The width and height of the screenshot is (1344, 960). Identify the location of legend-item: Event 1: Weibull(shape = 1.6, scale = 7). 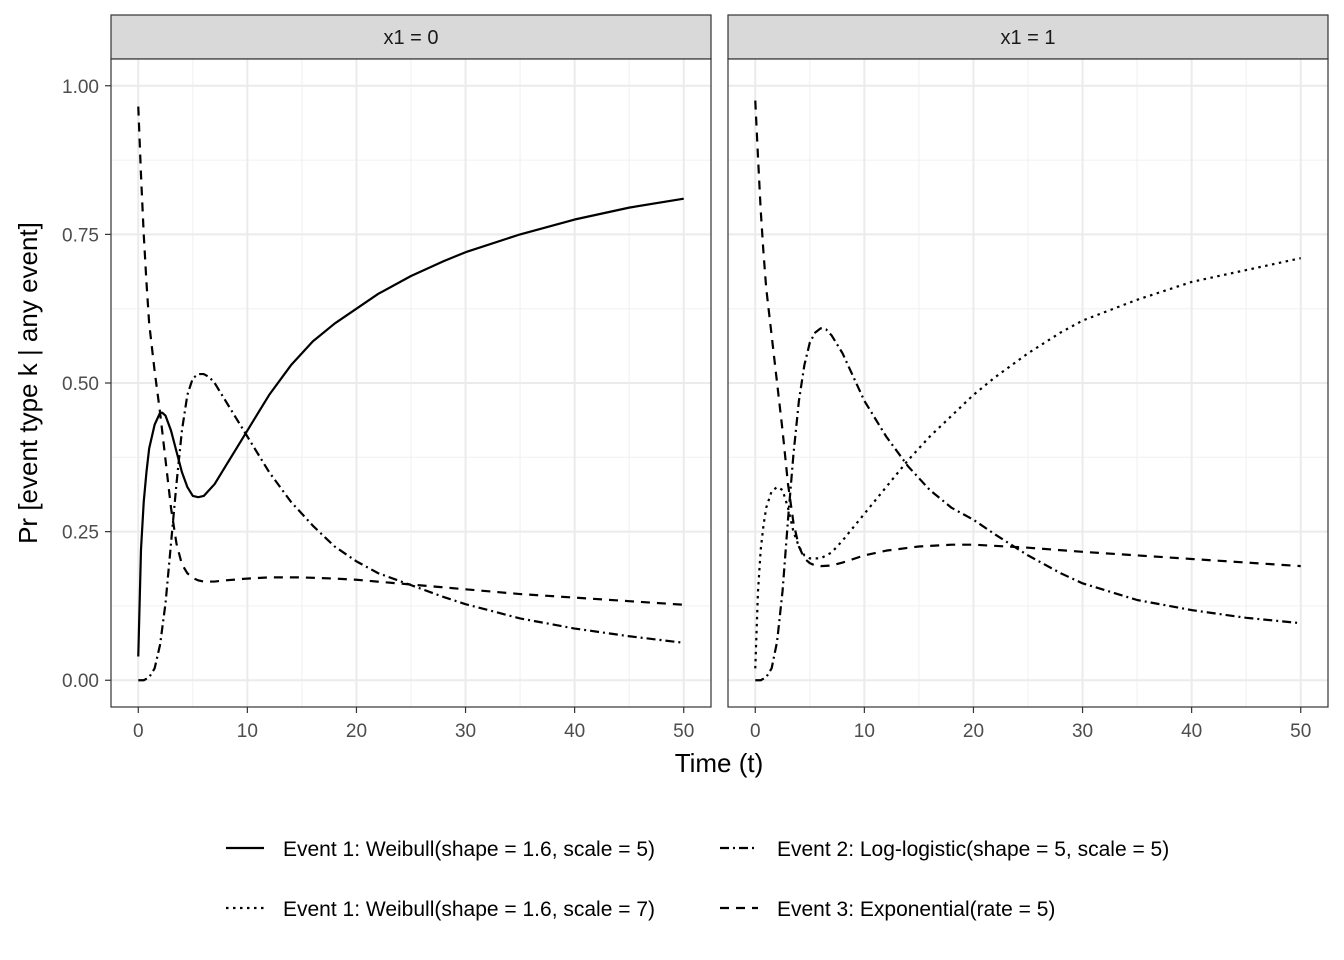
(440, 909).